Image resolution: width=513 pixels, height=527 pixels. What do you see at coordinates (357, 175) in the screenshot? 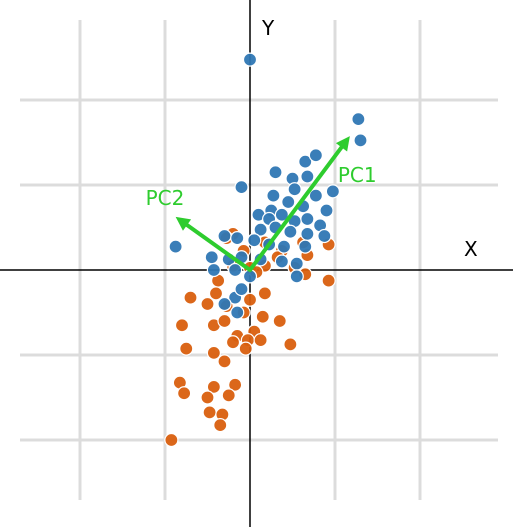
I see `vector-pc1-label: PC1` at bounding box center [357, 175].